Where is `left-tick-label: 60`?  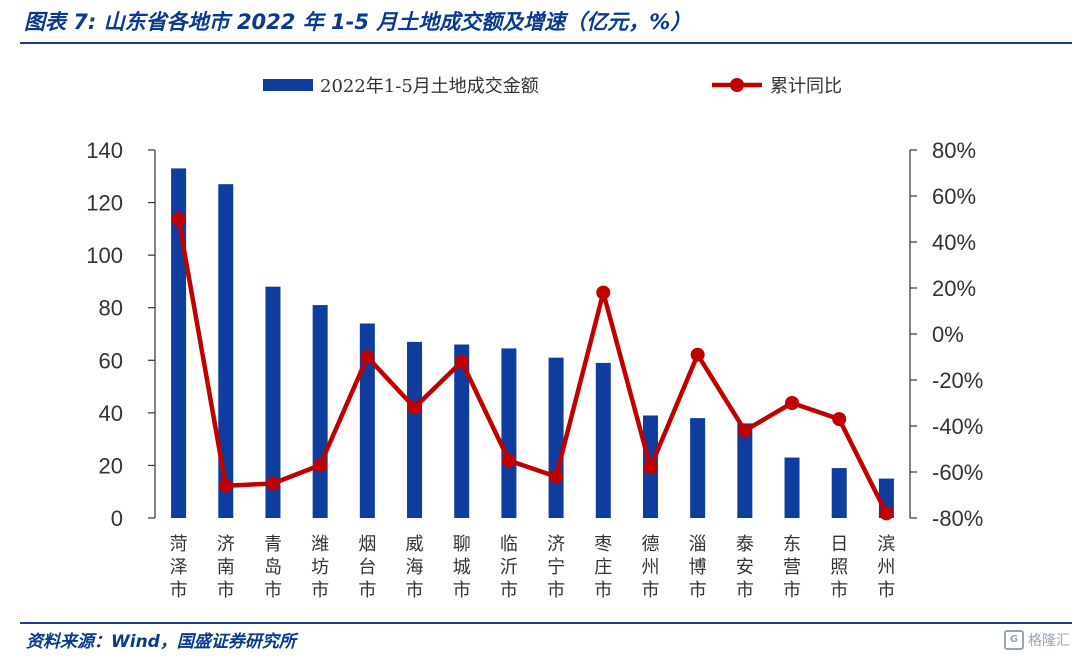
left-tick-label: 60 is located at coordinates (111, 360).